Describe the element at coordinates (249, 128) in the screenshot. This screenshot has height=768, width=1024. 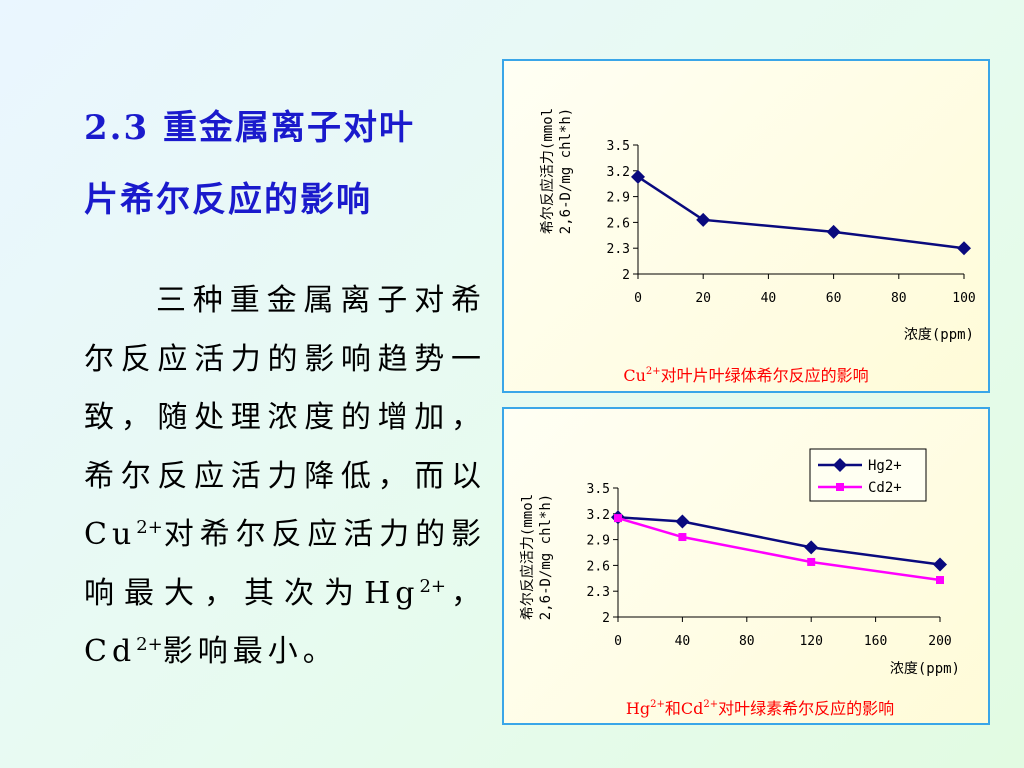
I see `slide-title-line-1: 2.3 重金属离子对叶` at that location.